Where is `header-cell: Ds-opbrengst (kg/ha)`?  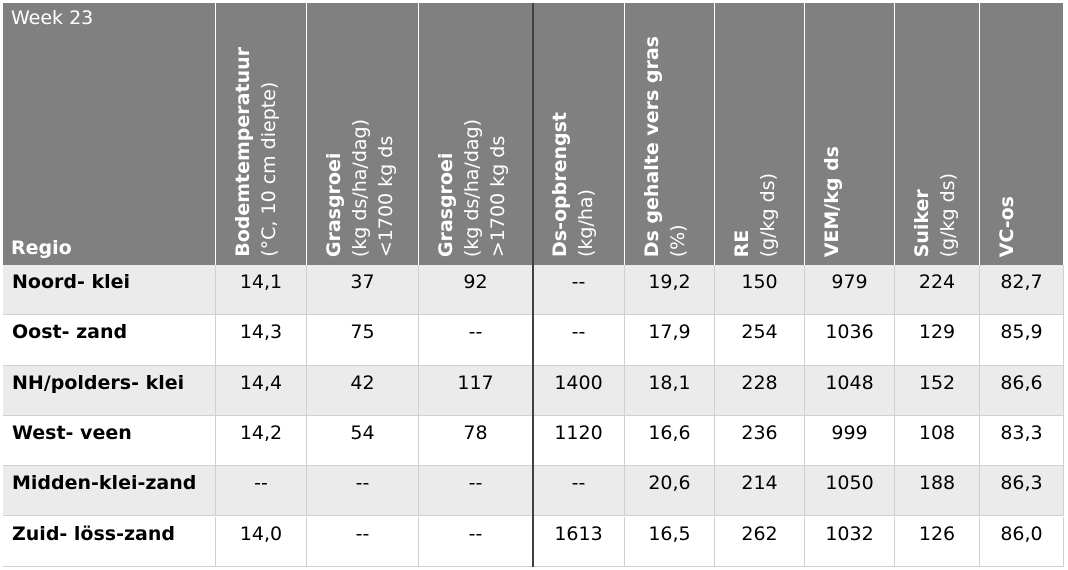
header-cell: Ds-opbrengst (kg/ha) is located at coordinates (579, 134).